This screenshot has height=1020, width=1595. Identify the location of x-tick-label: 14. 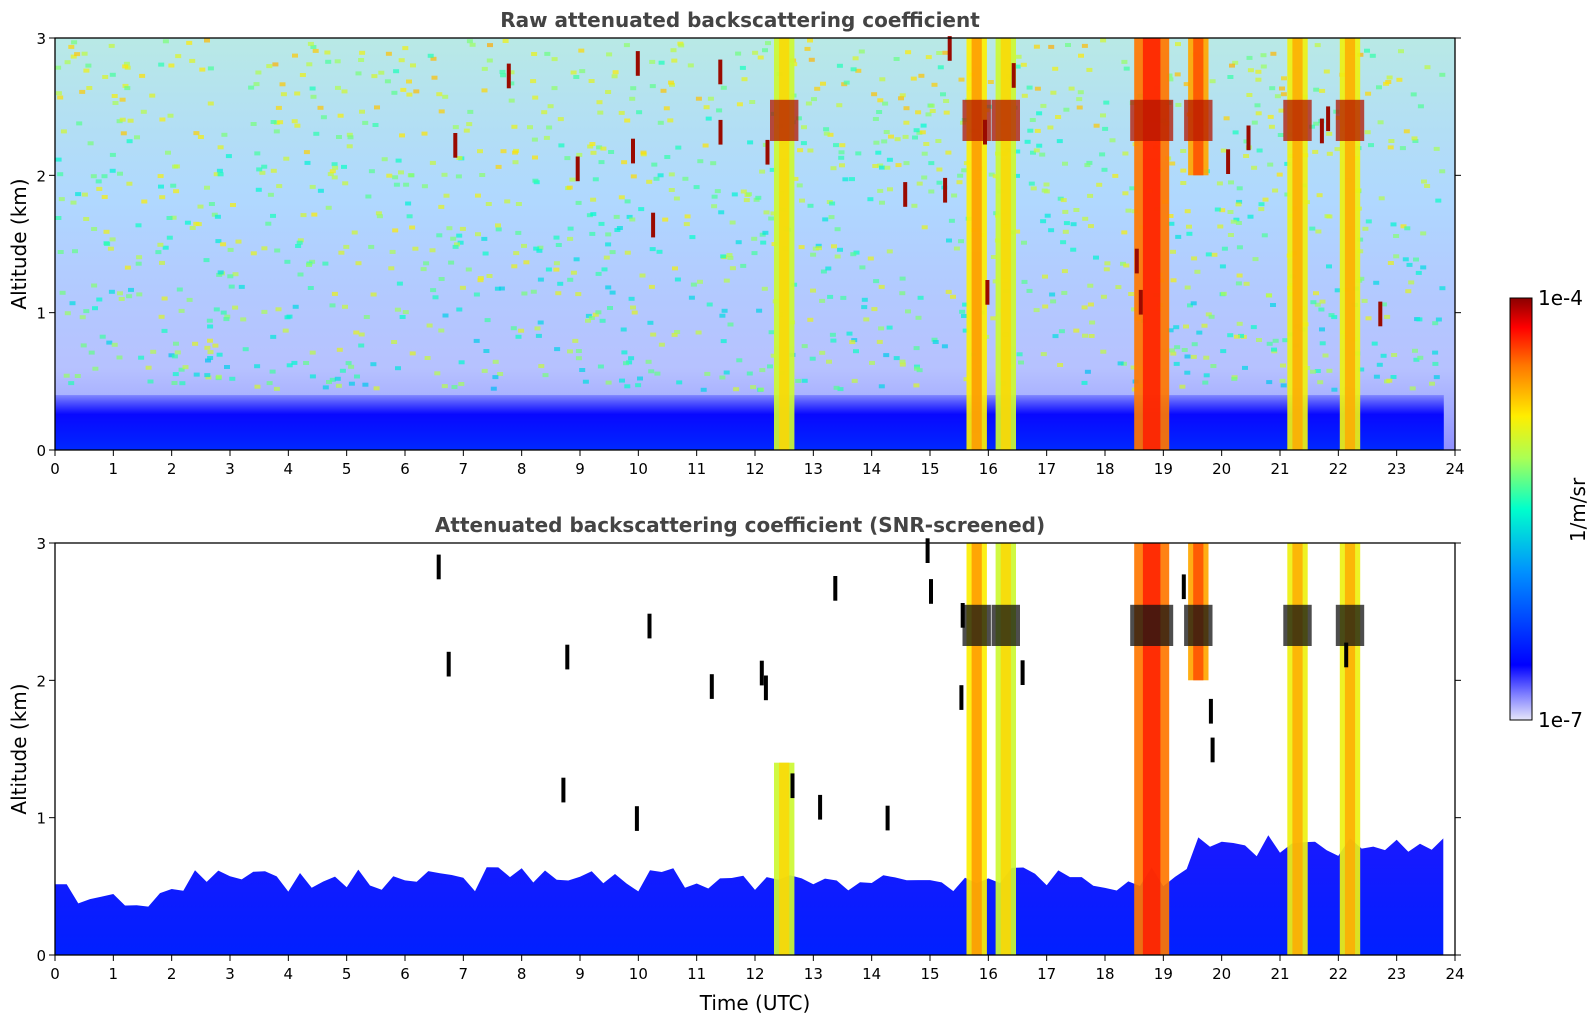
(871, 469).